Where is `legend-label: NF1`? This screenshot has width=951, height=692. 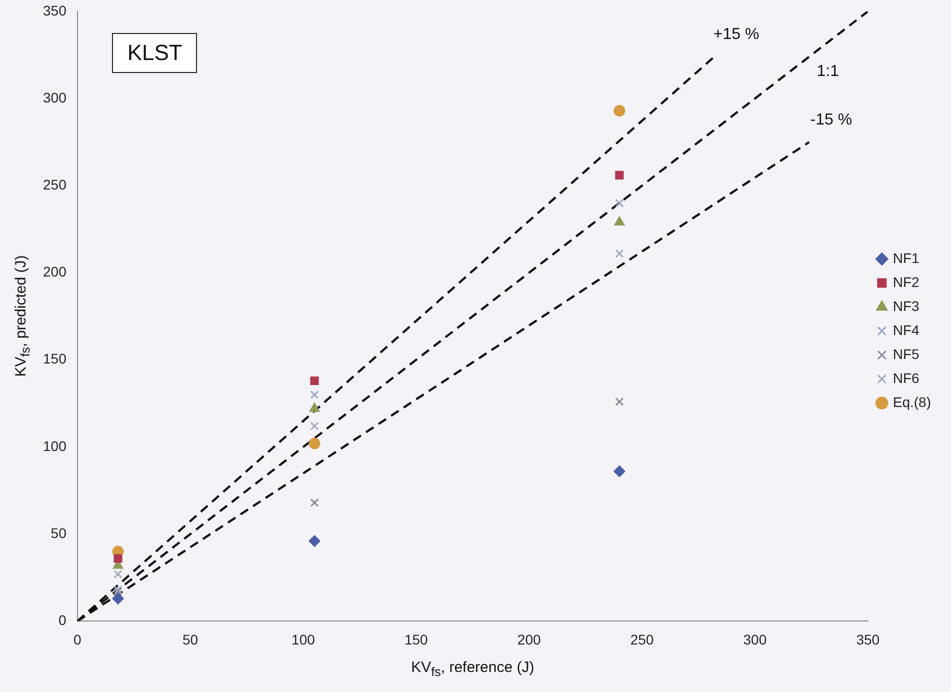
legend-label: NF1 is located at coordinates (906, 258).